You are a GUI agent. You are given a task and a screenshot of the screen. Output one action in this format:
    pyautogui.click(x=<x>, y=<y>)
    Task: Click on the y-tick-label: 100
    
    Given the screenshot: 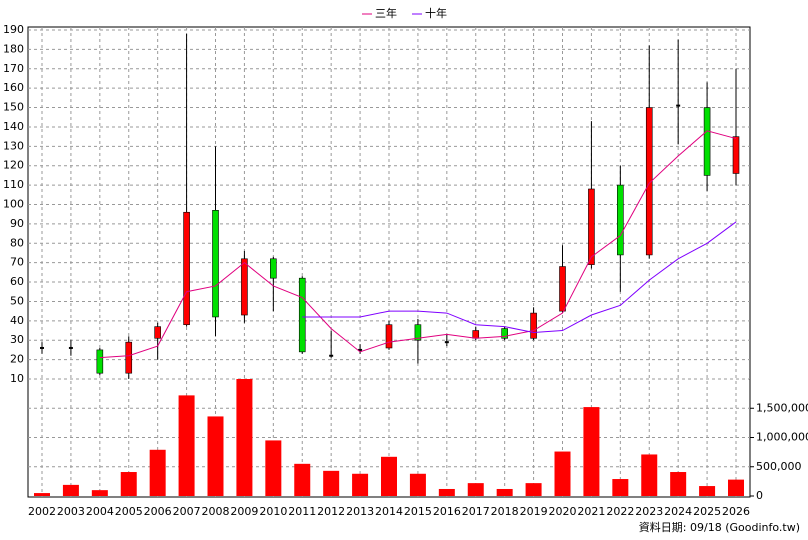 What is the action you would take?
    pyautogui.click(x=13, y=204)
    